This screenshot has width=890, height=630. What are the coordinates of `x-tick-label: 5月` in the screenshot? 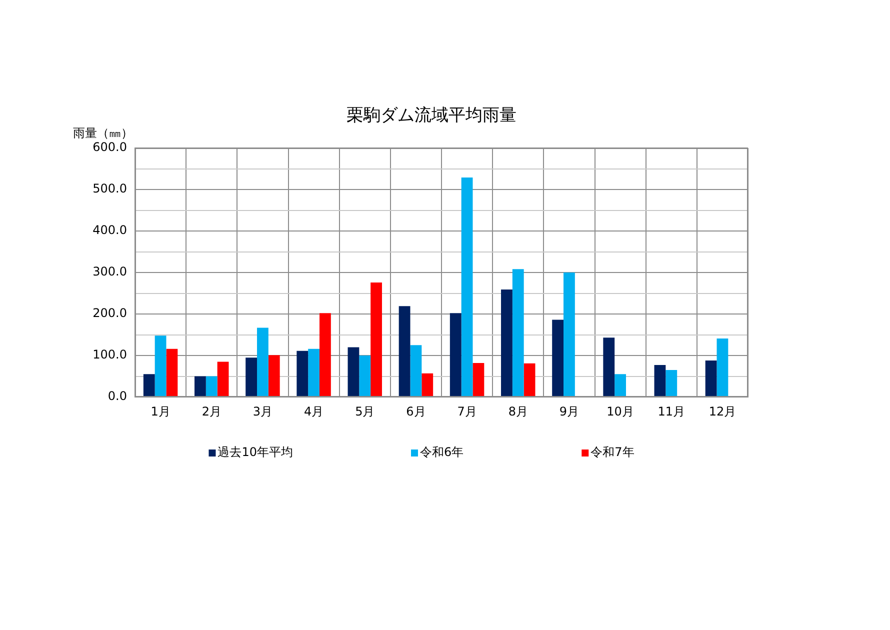 It's located at (365, 411).